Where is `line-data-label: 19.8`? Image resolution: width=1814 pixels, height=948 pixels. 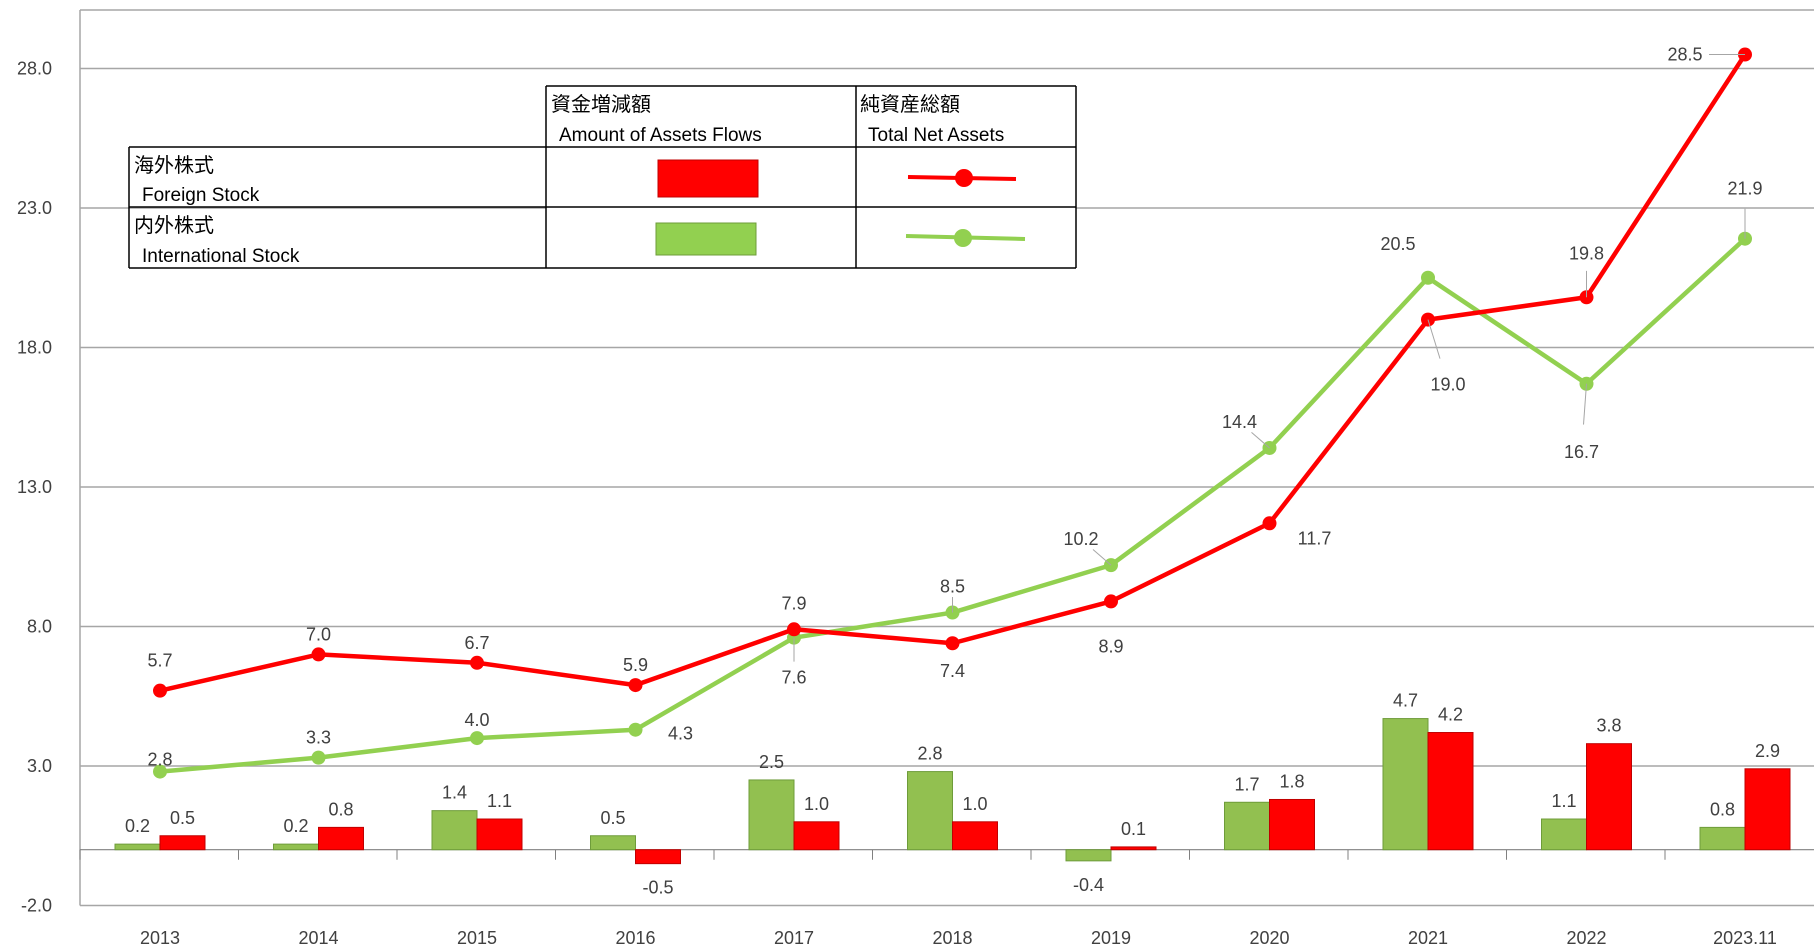 line-data-label: 19.8 is located at coordinates (1586, 253).